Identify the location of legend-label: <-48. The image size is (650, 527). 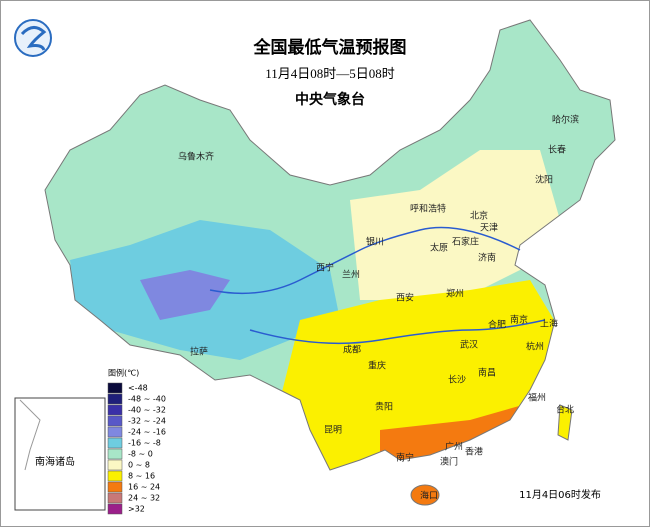
(138, 388).